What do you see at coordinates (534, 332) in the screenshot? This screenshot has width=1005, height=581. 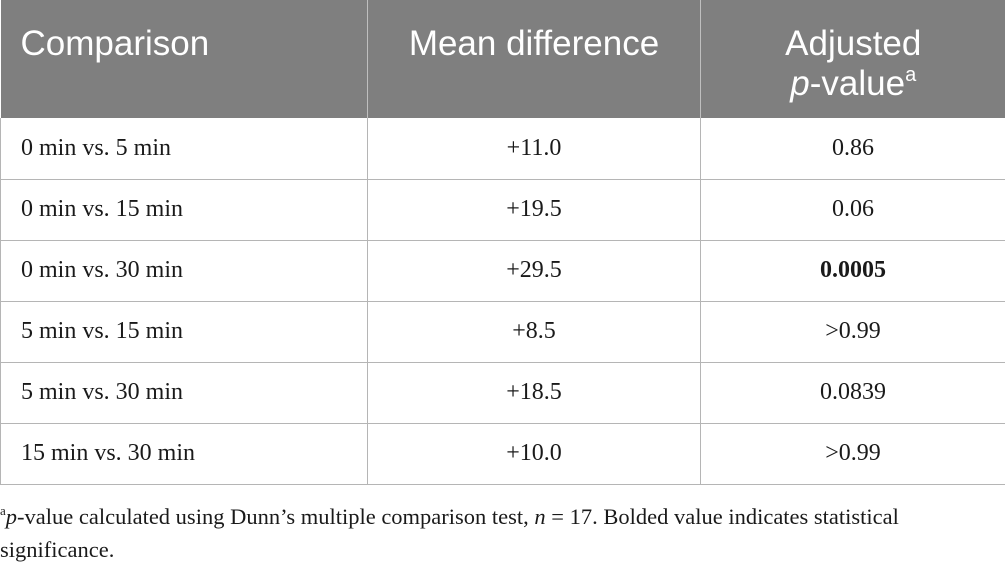 I see `cell-mean-difference: +8.5` at bounding box center [534, 332].